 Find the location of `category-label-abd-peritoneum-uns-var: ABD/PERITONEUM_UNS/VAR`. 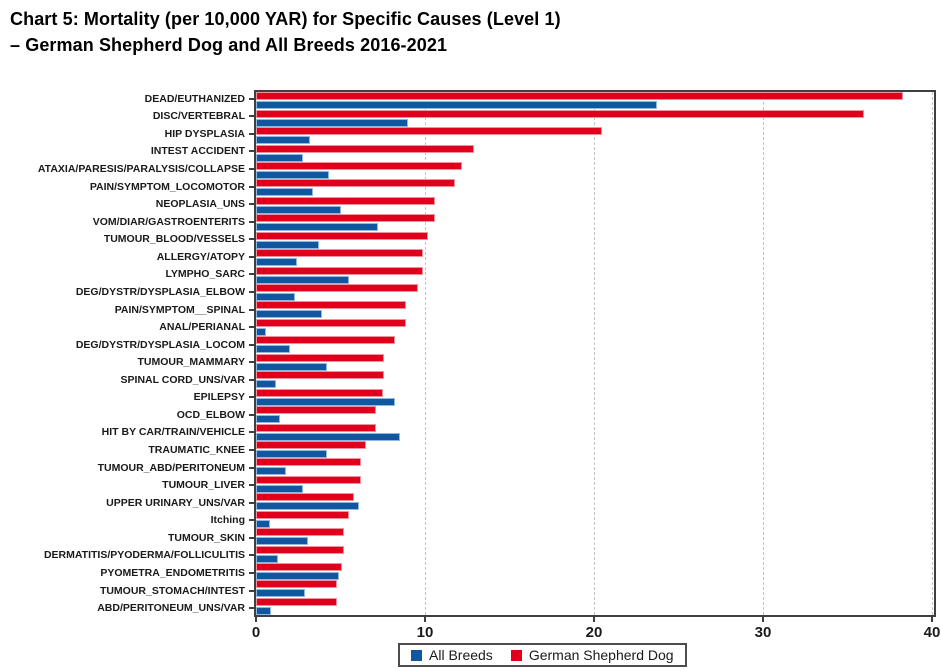

category-label-abd-peritoneum-uns-var: ABD/PERITONEUM_UNS/VAR is located at coordinates (127, 608).